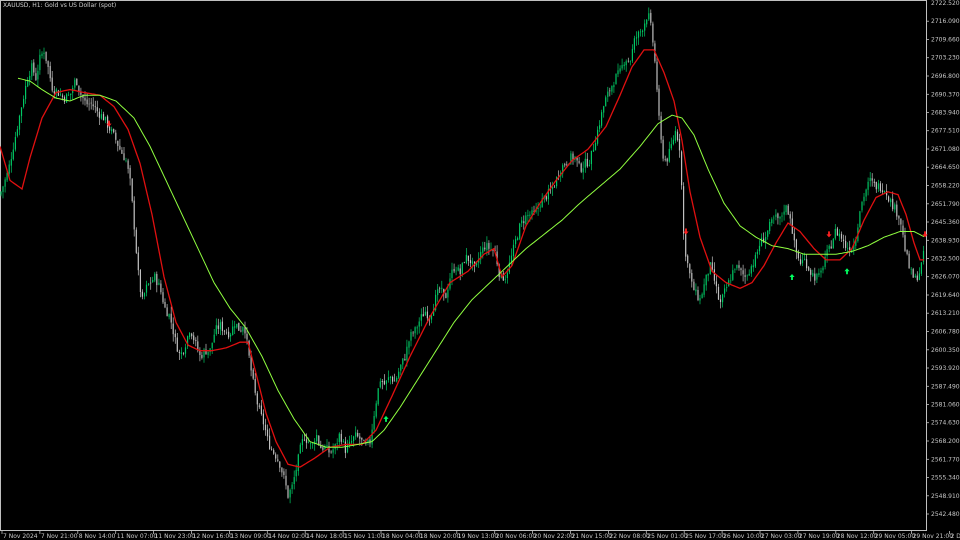  Describe the element at coordinates (945, 478) in the screenshot. I see `price-tick-label: 2555.340` at that location.